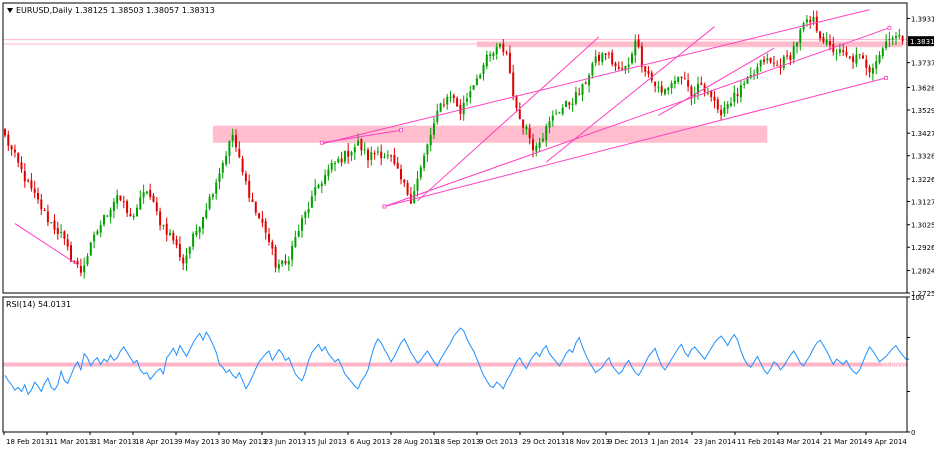  What do you see at coordinates (628, 442) in the screenshot?
I see `date-tick-label: 9 Dec 2013` at bounding box center [628, 442].